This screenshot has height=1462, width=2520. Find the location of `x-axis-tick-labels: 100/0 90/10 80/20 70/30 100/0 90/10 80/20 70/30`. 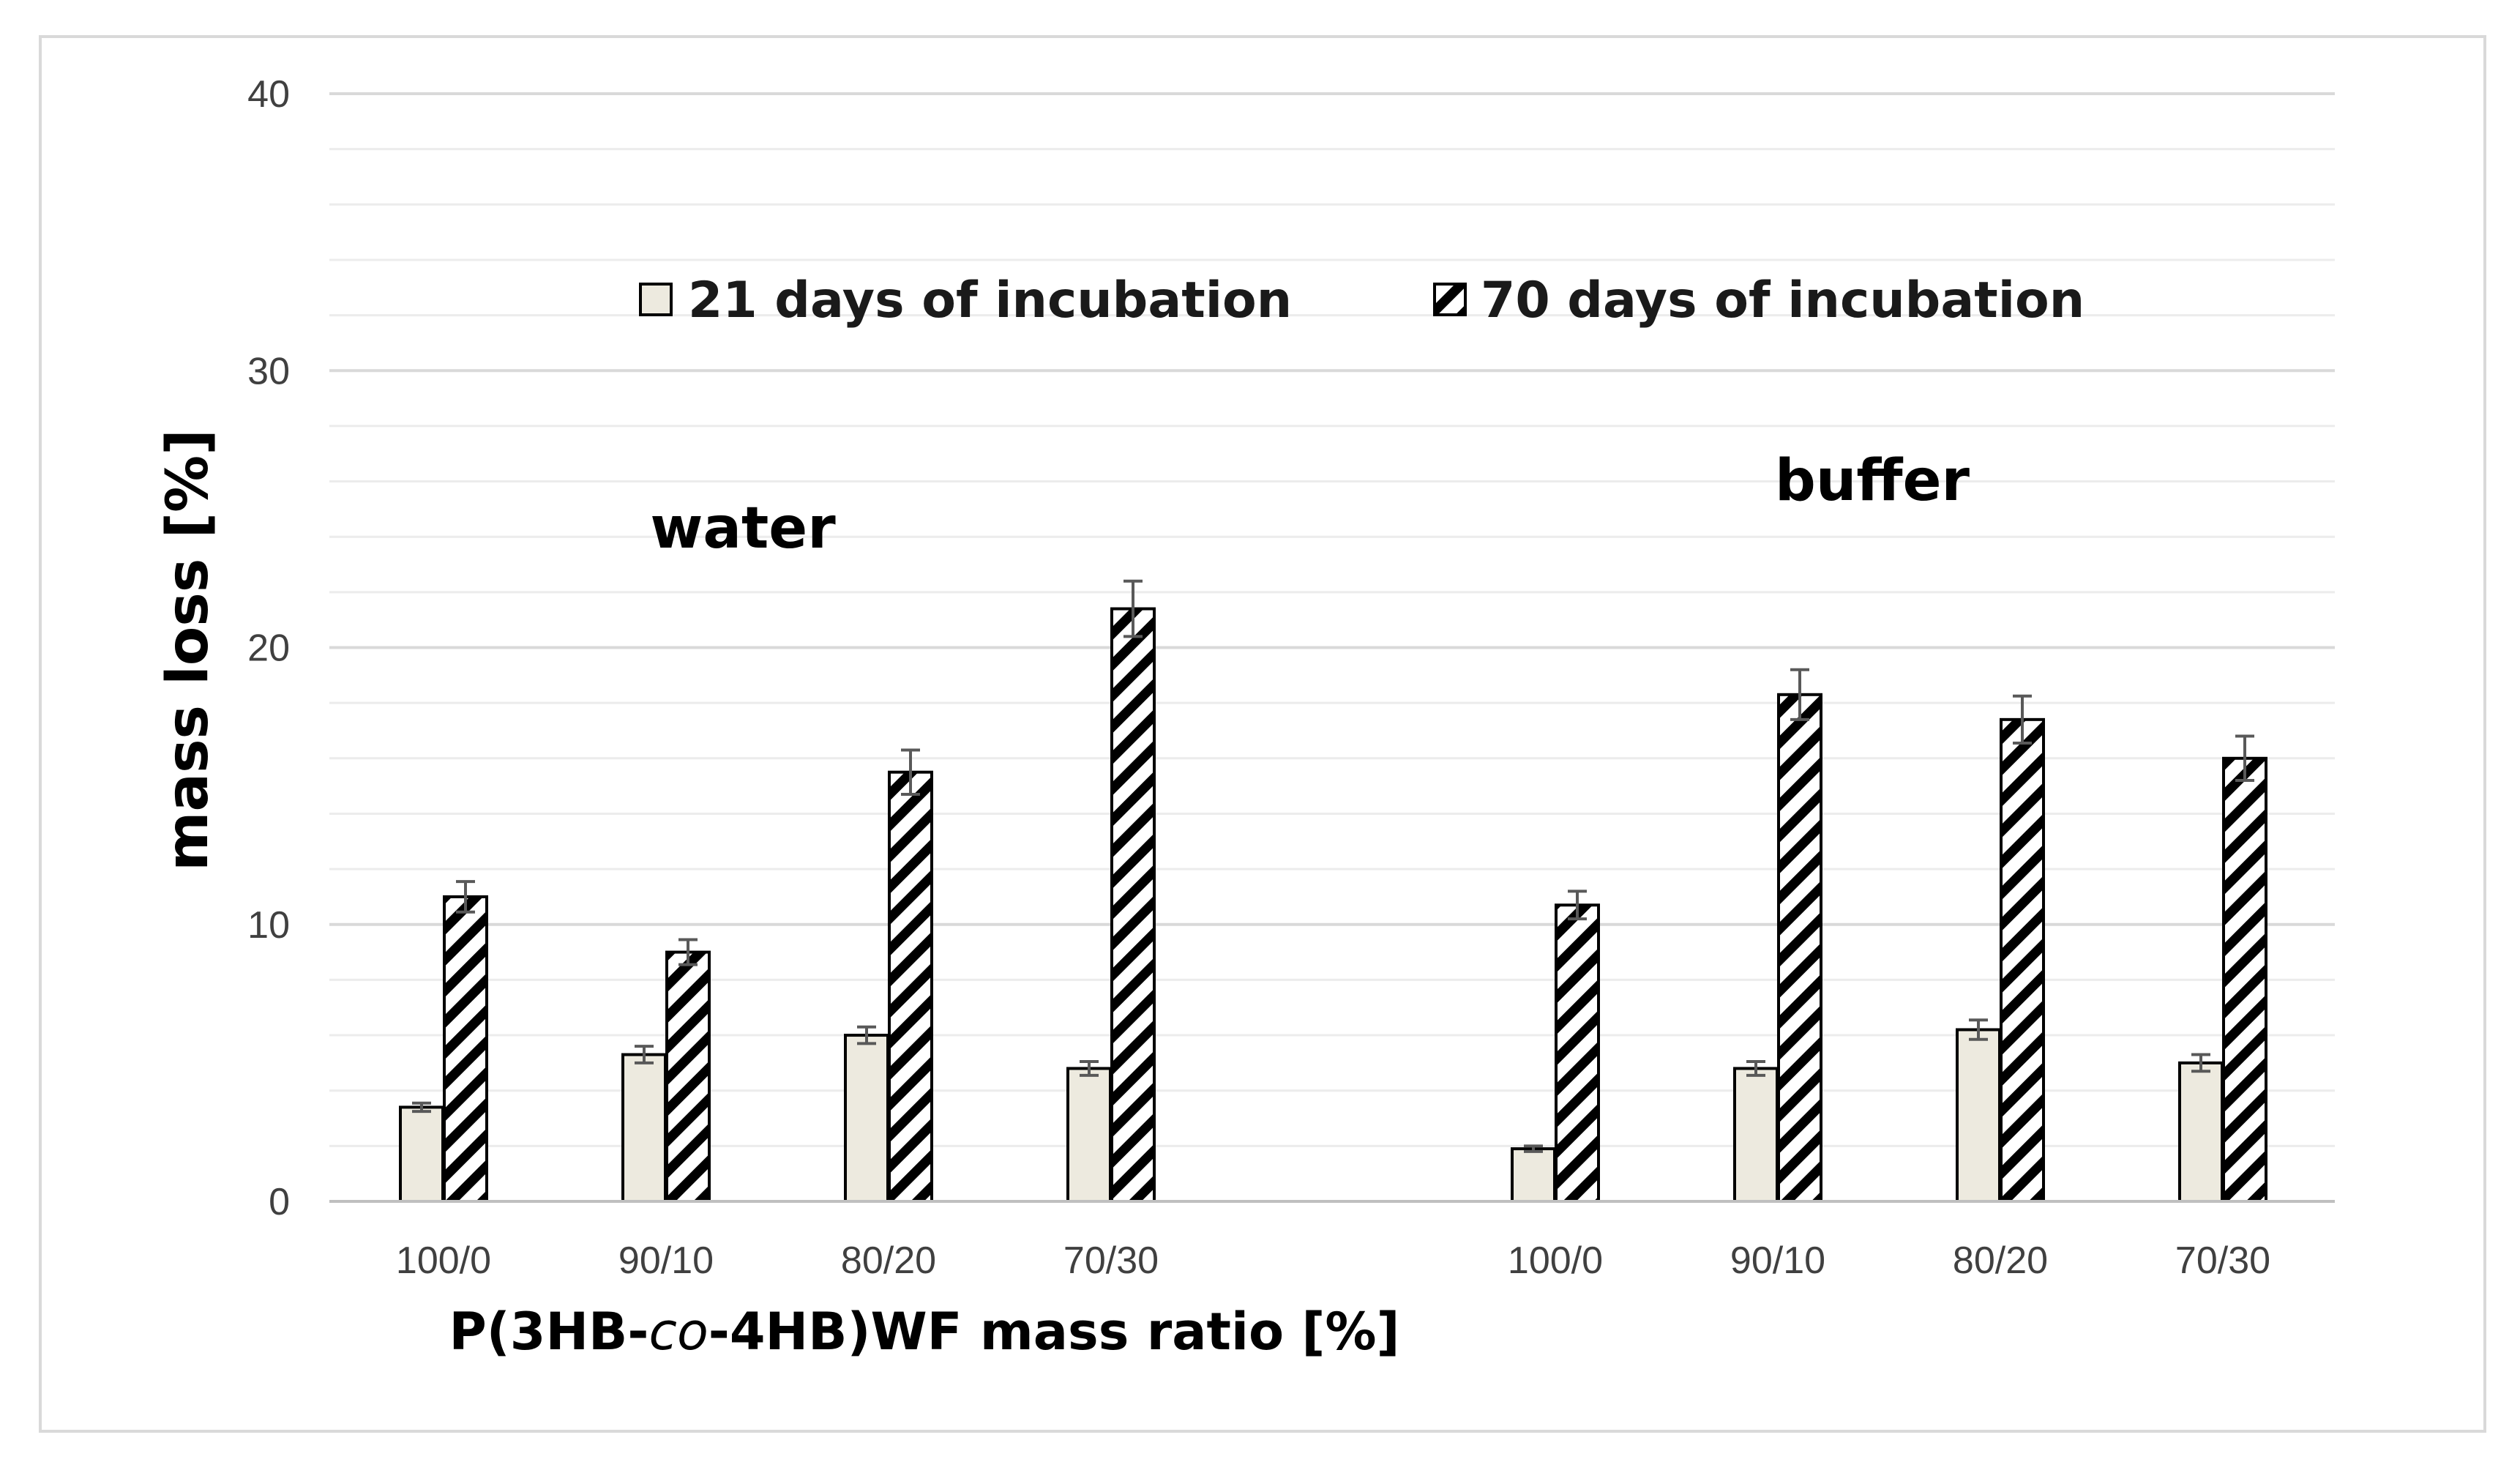

x-axis-tick-labels: 100/0 90/10 80/20 70/30 100/0 90/10 80/20 70/30 is located at coordinates (1333, 1260).